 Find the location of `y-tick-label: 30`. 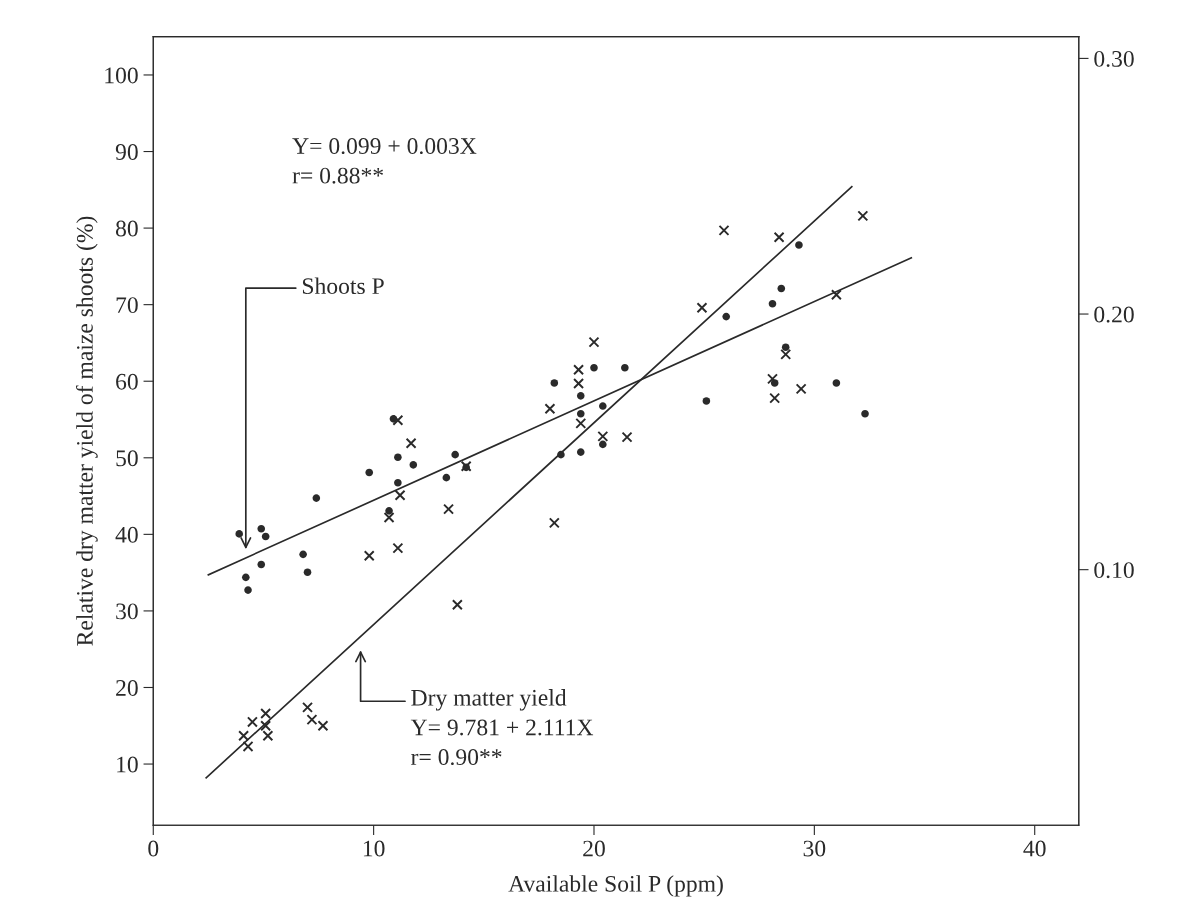

y-tick-label: 30 is located at coordinates (127, 611).